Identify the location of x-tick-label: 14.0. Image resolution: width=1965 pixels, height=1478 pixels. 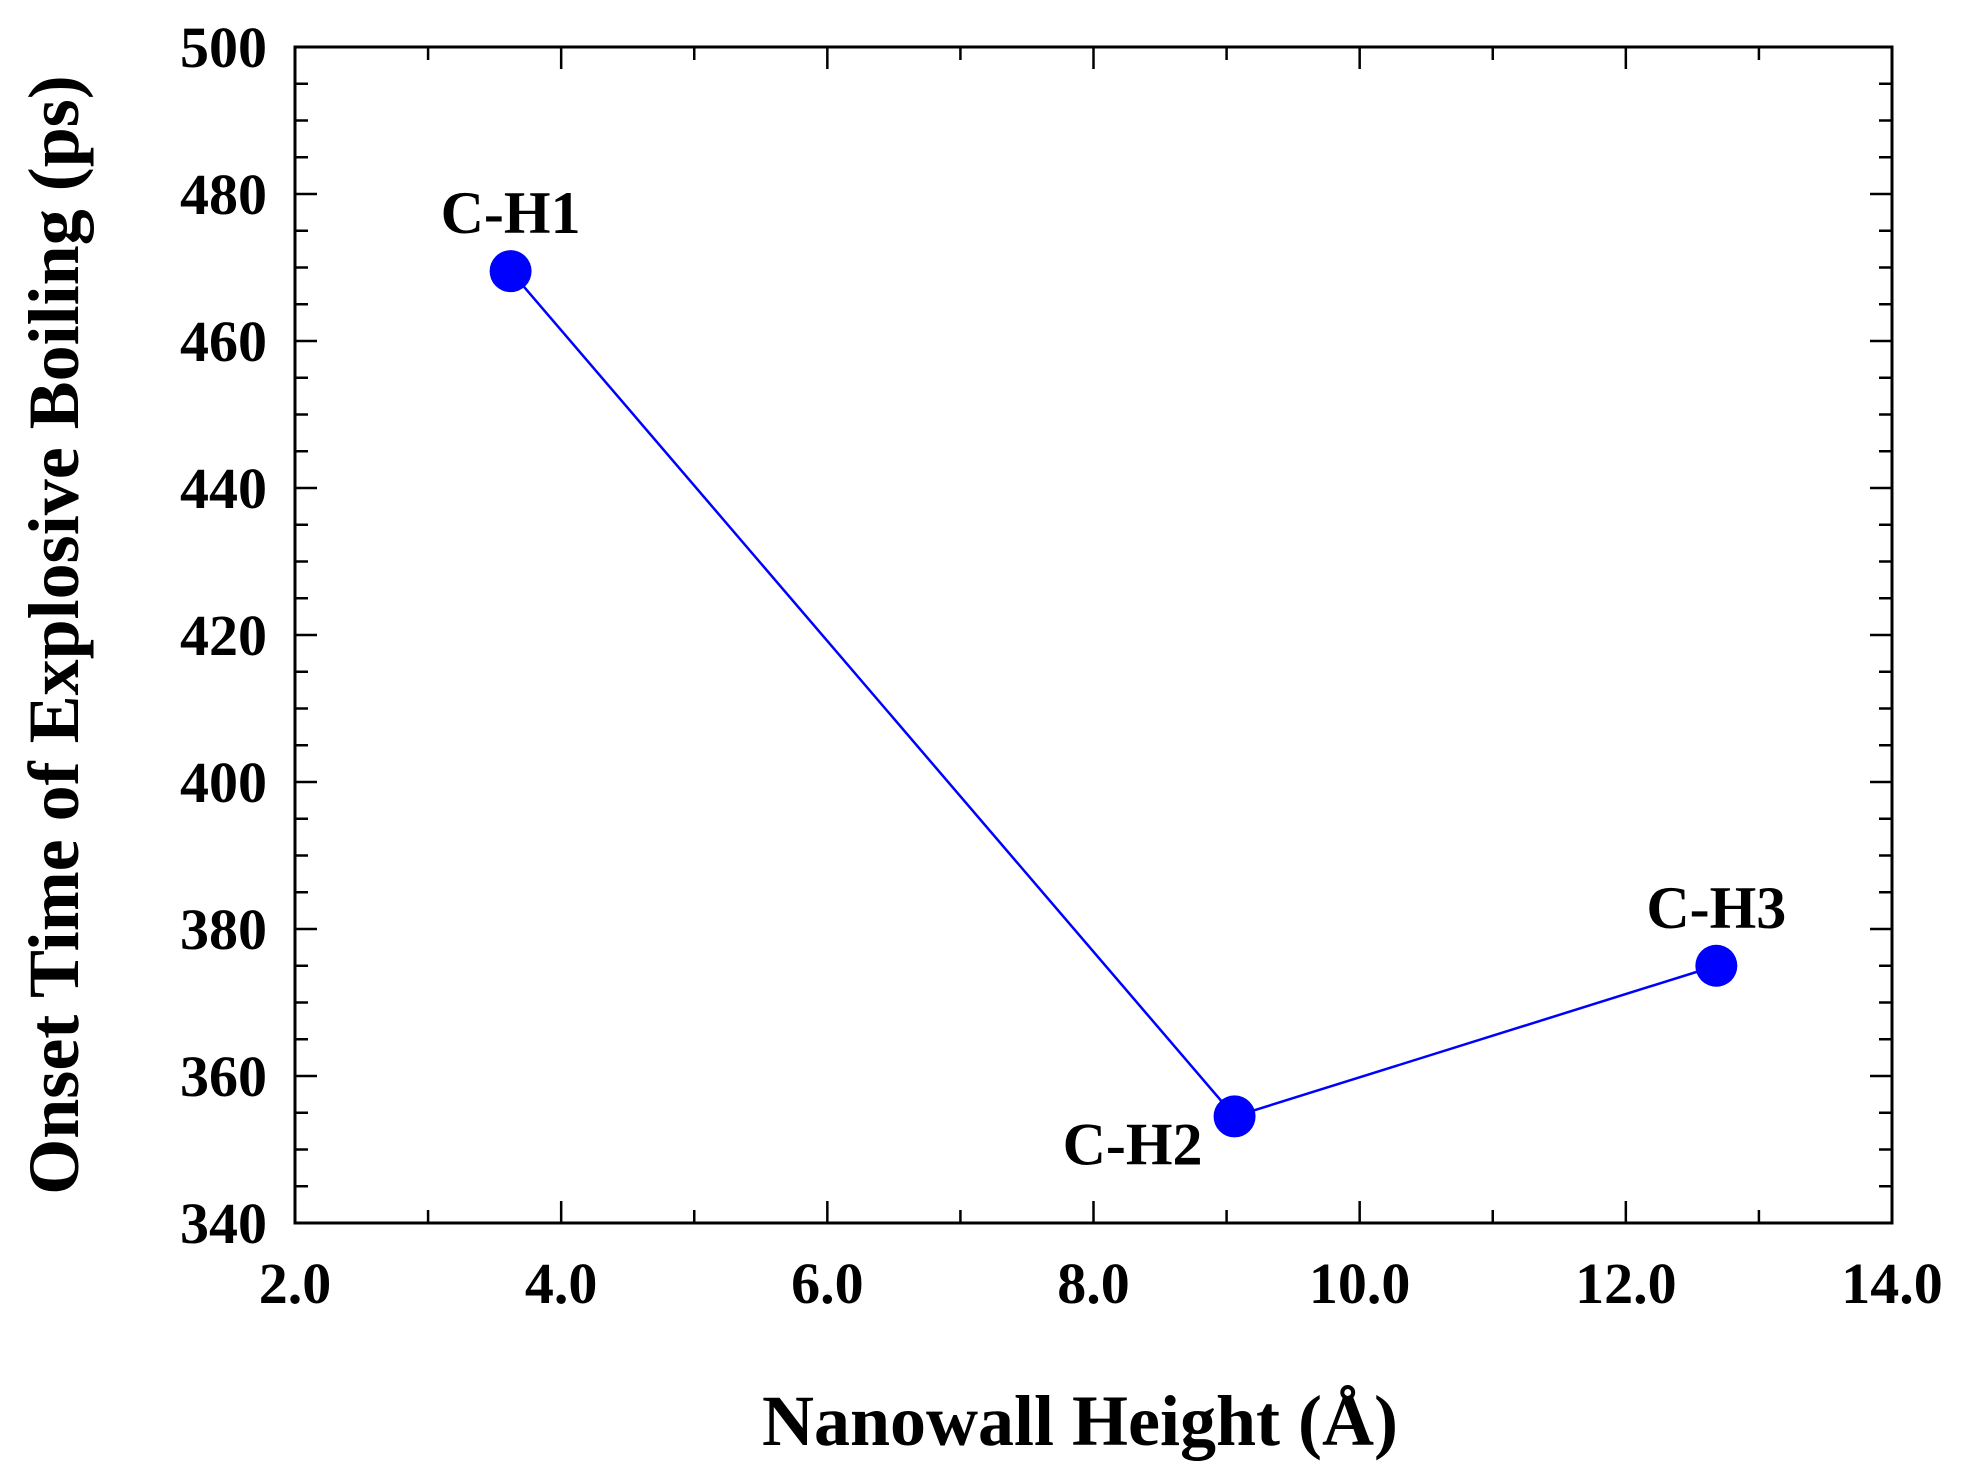
(1892, 1283).